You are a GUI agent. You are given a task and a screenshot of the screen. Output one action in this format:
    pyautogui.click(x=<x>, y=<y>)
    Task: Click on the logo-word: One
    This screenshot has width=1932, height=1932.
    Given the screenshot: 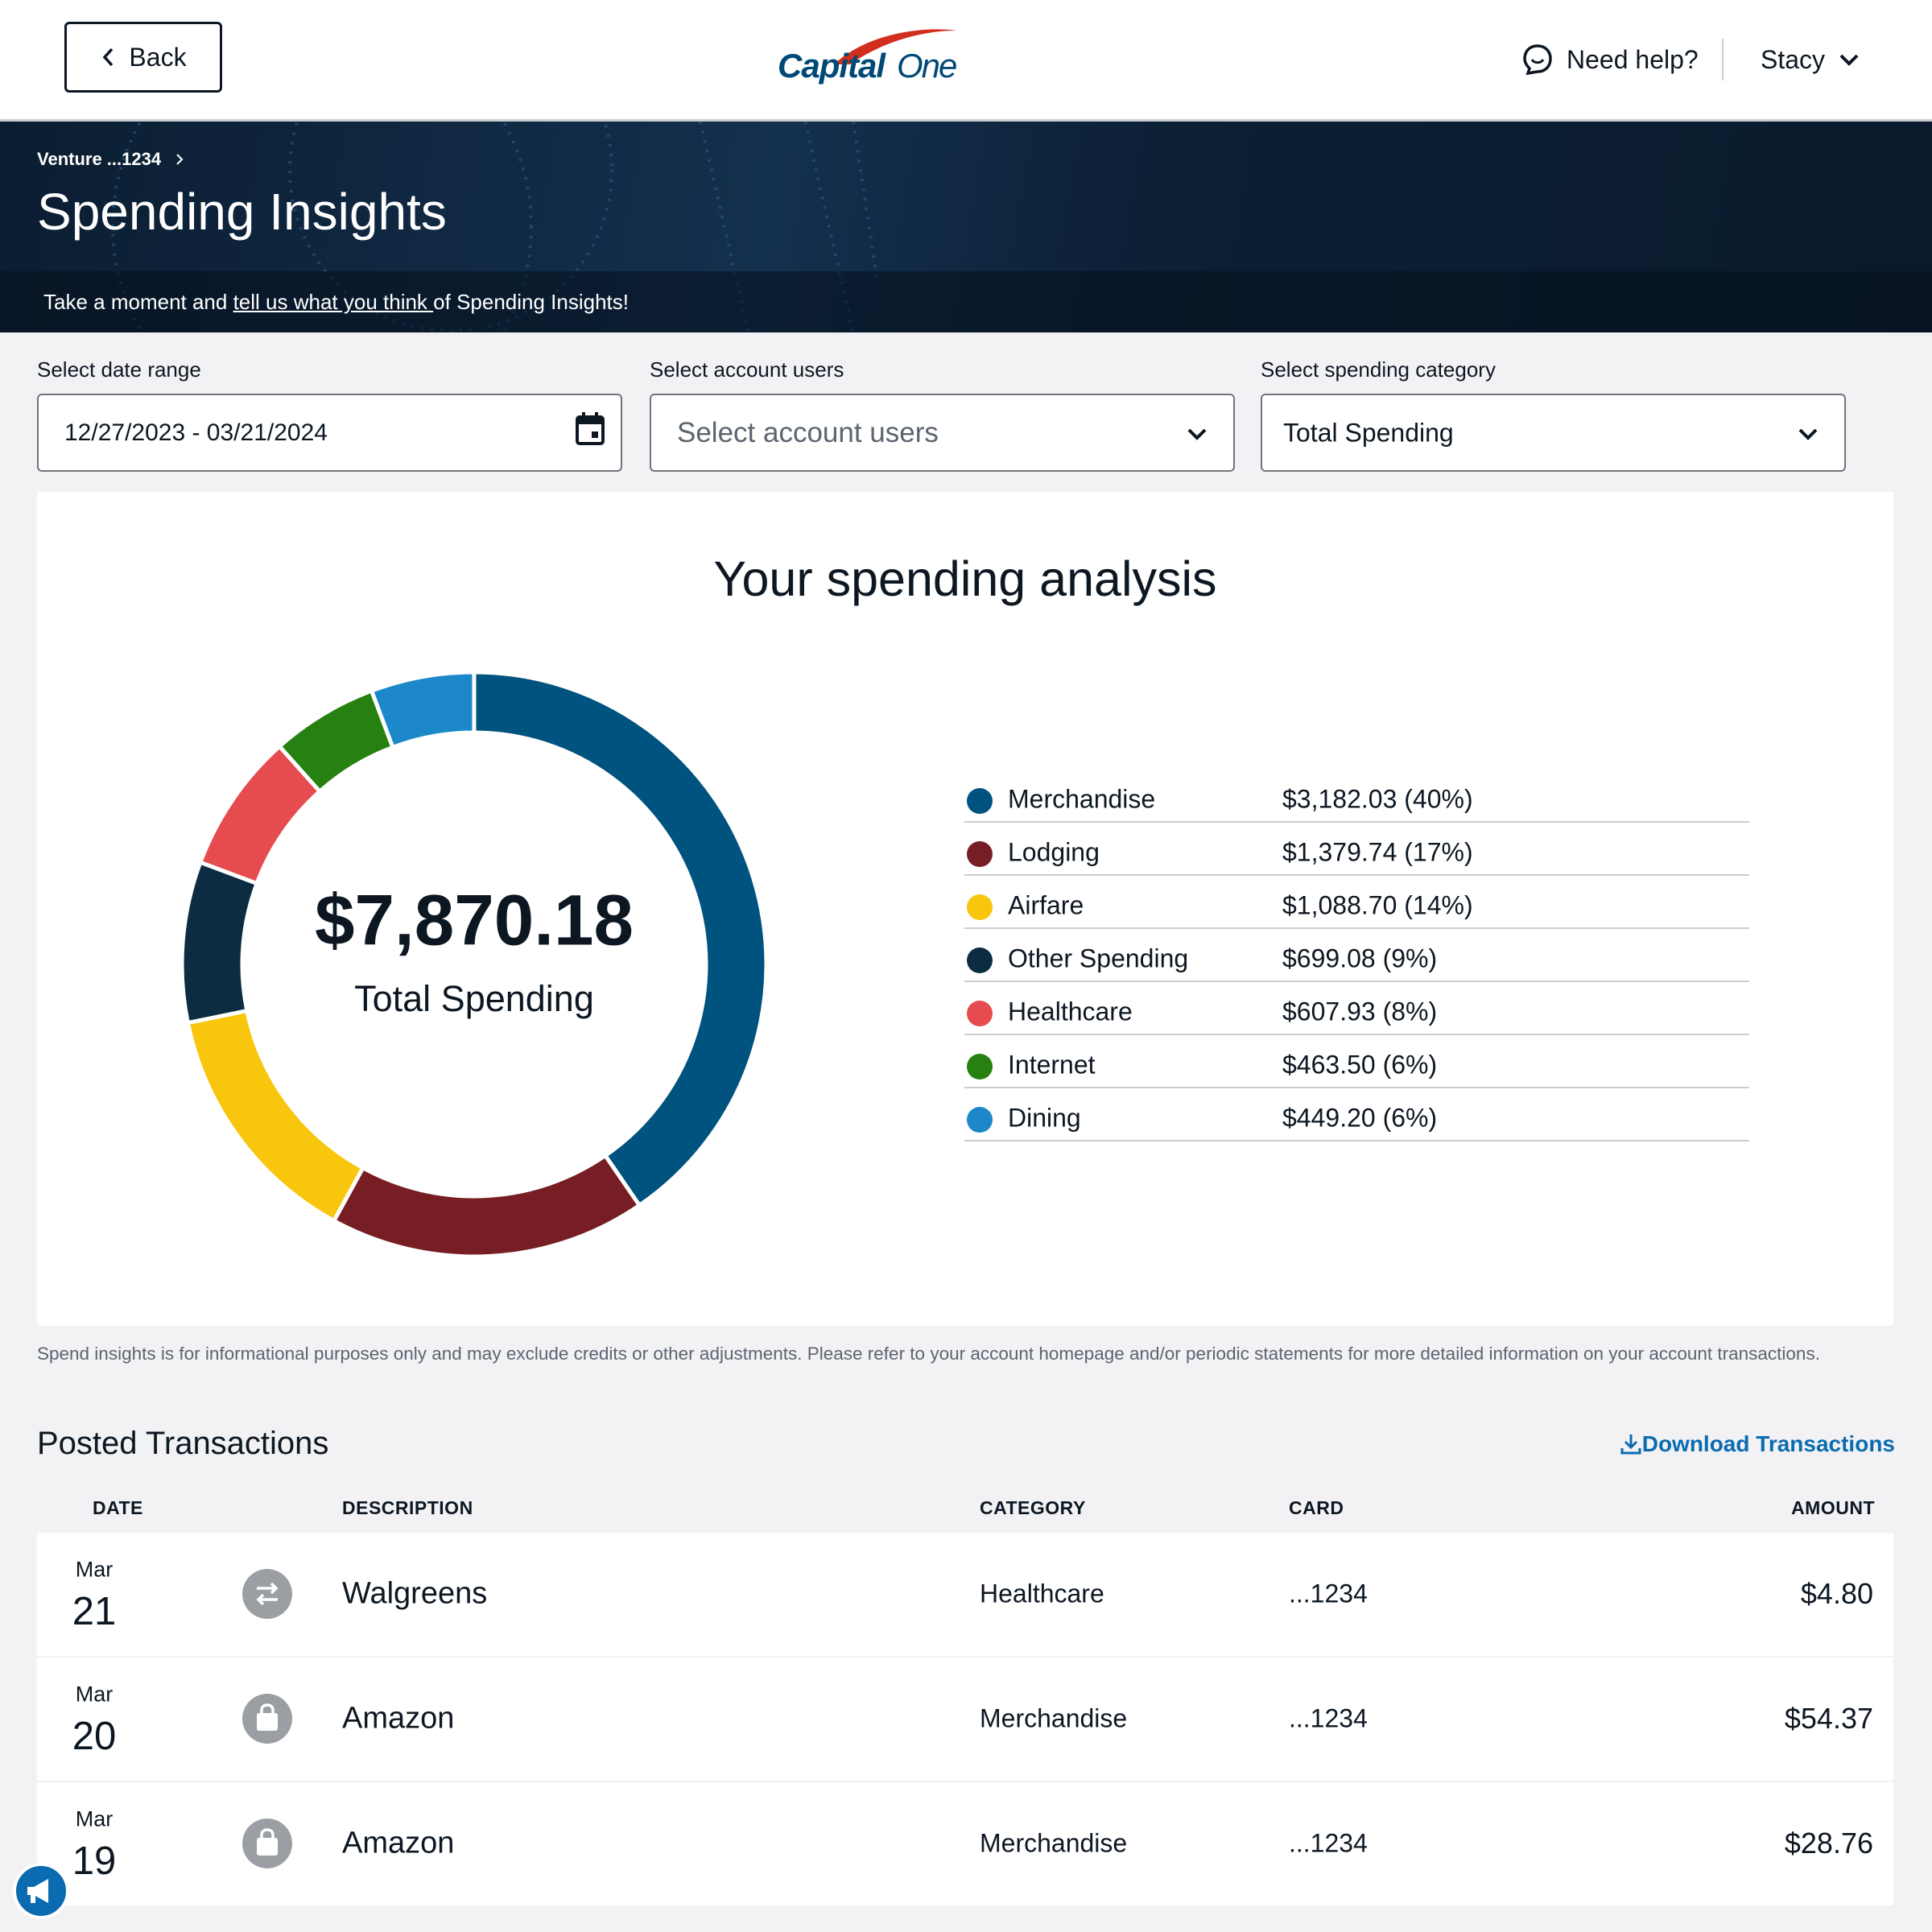 What is the action you would take?
    pyautogui.click(x=927, y=66)
    